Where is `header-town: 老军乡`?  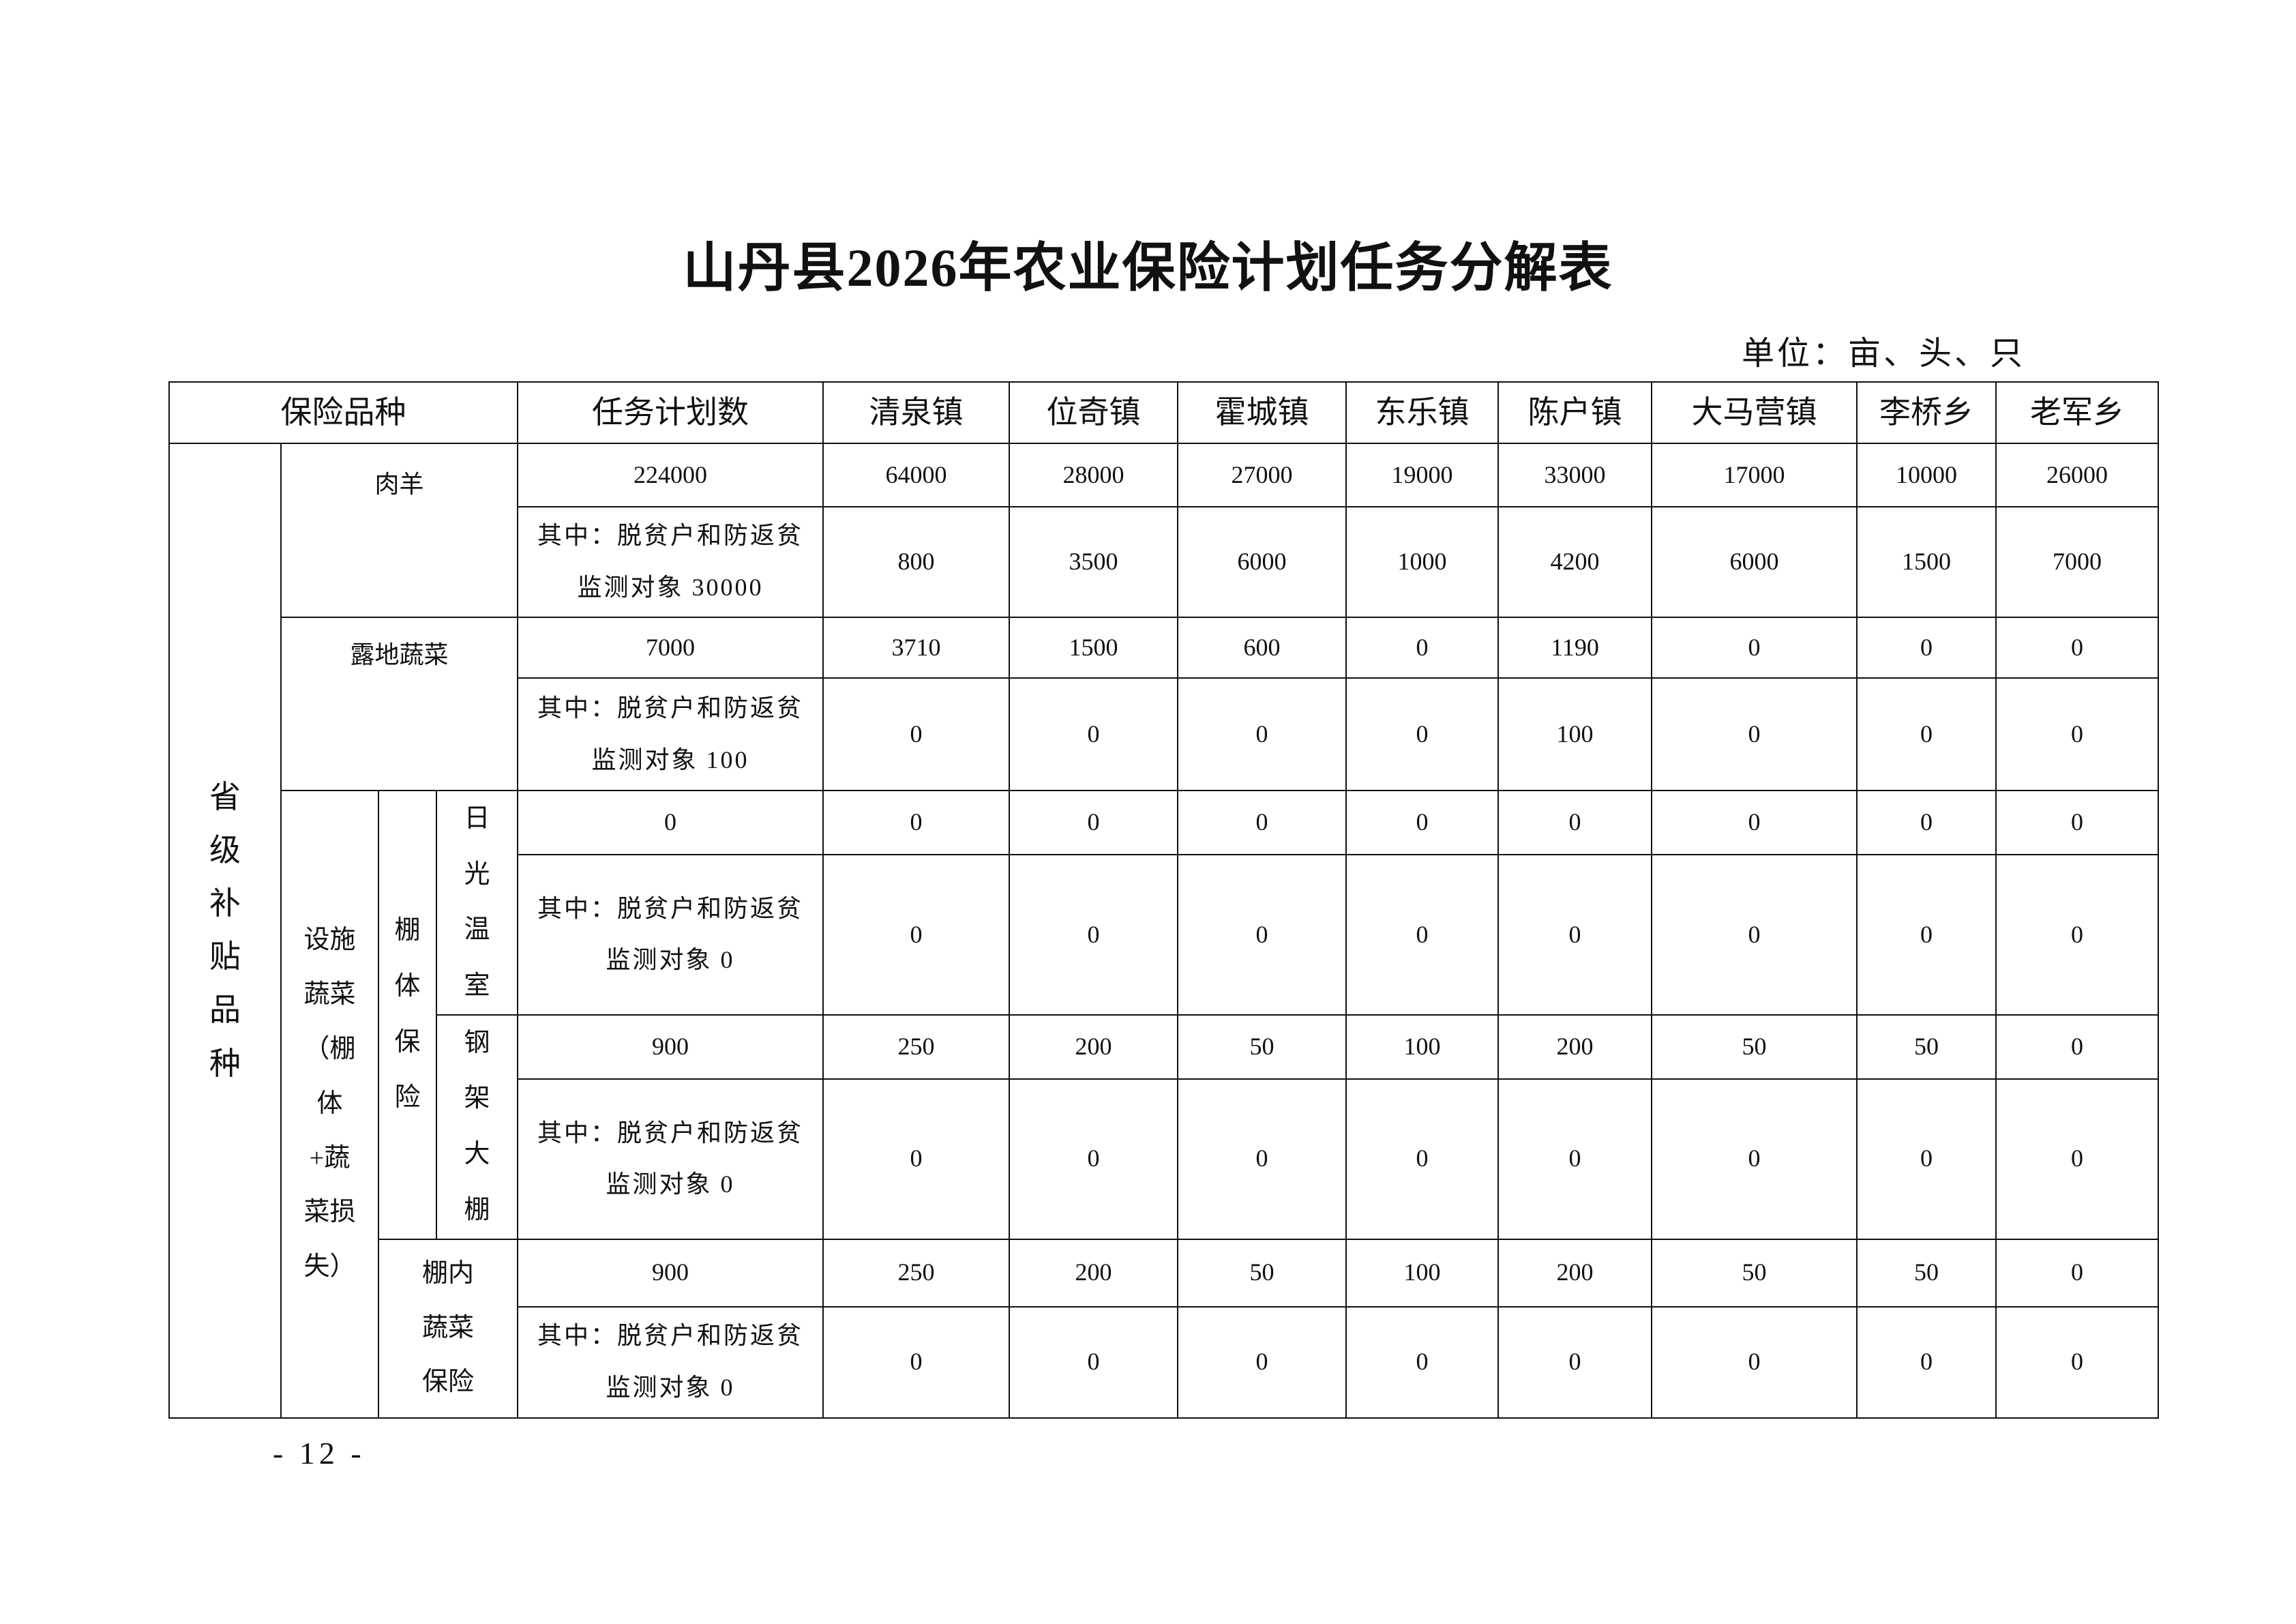
header-town: 老军乡 is located at coordinates (2077, 412).